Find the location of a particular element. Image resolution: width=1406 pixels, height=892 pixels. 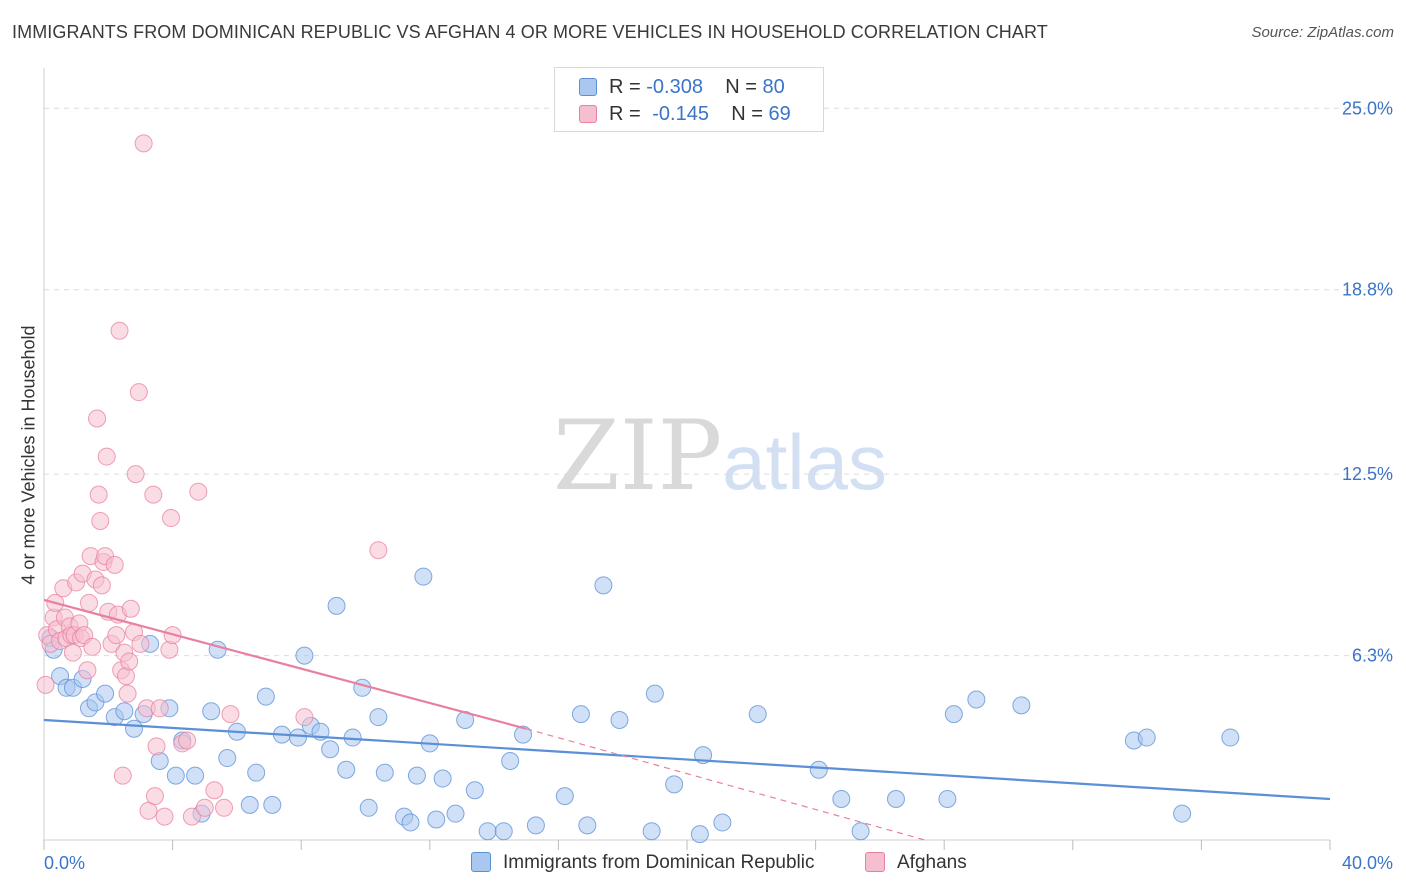

y-axis-label: 4 or more Vehicles in Household is located at coordinates (28, 455).